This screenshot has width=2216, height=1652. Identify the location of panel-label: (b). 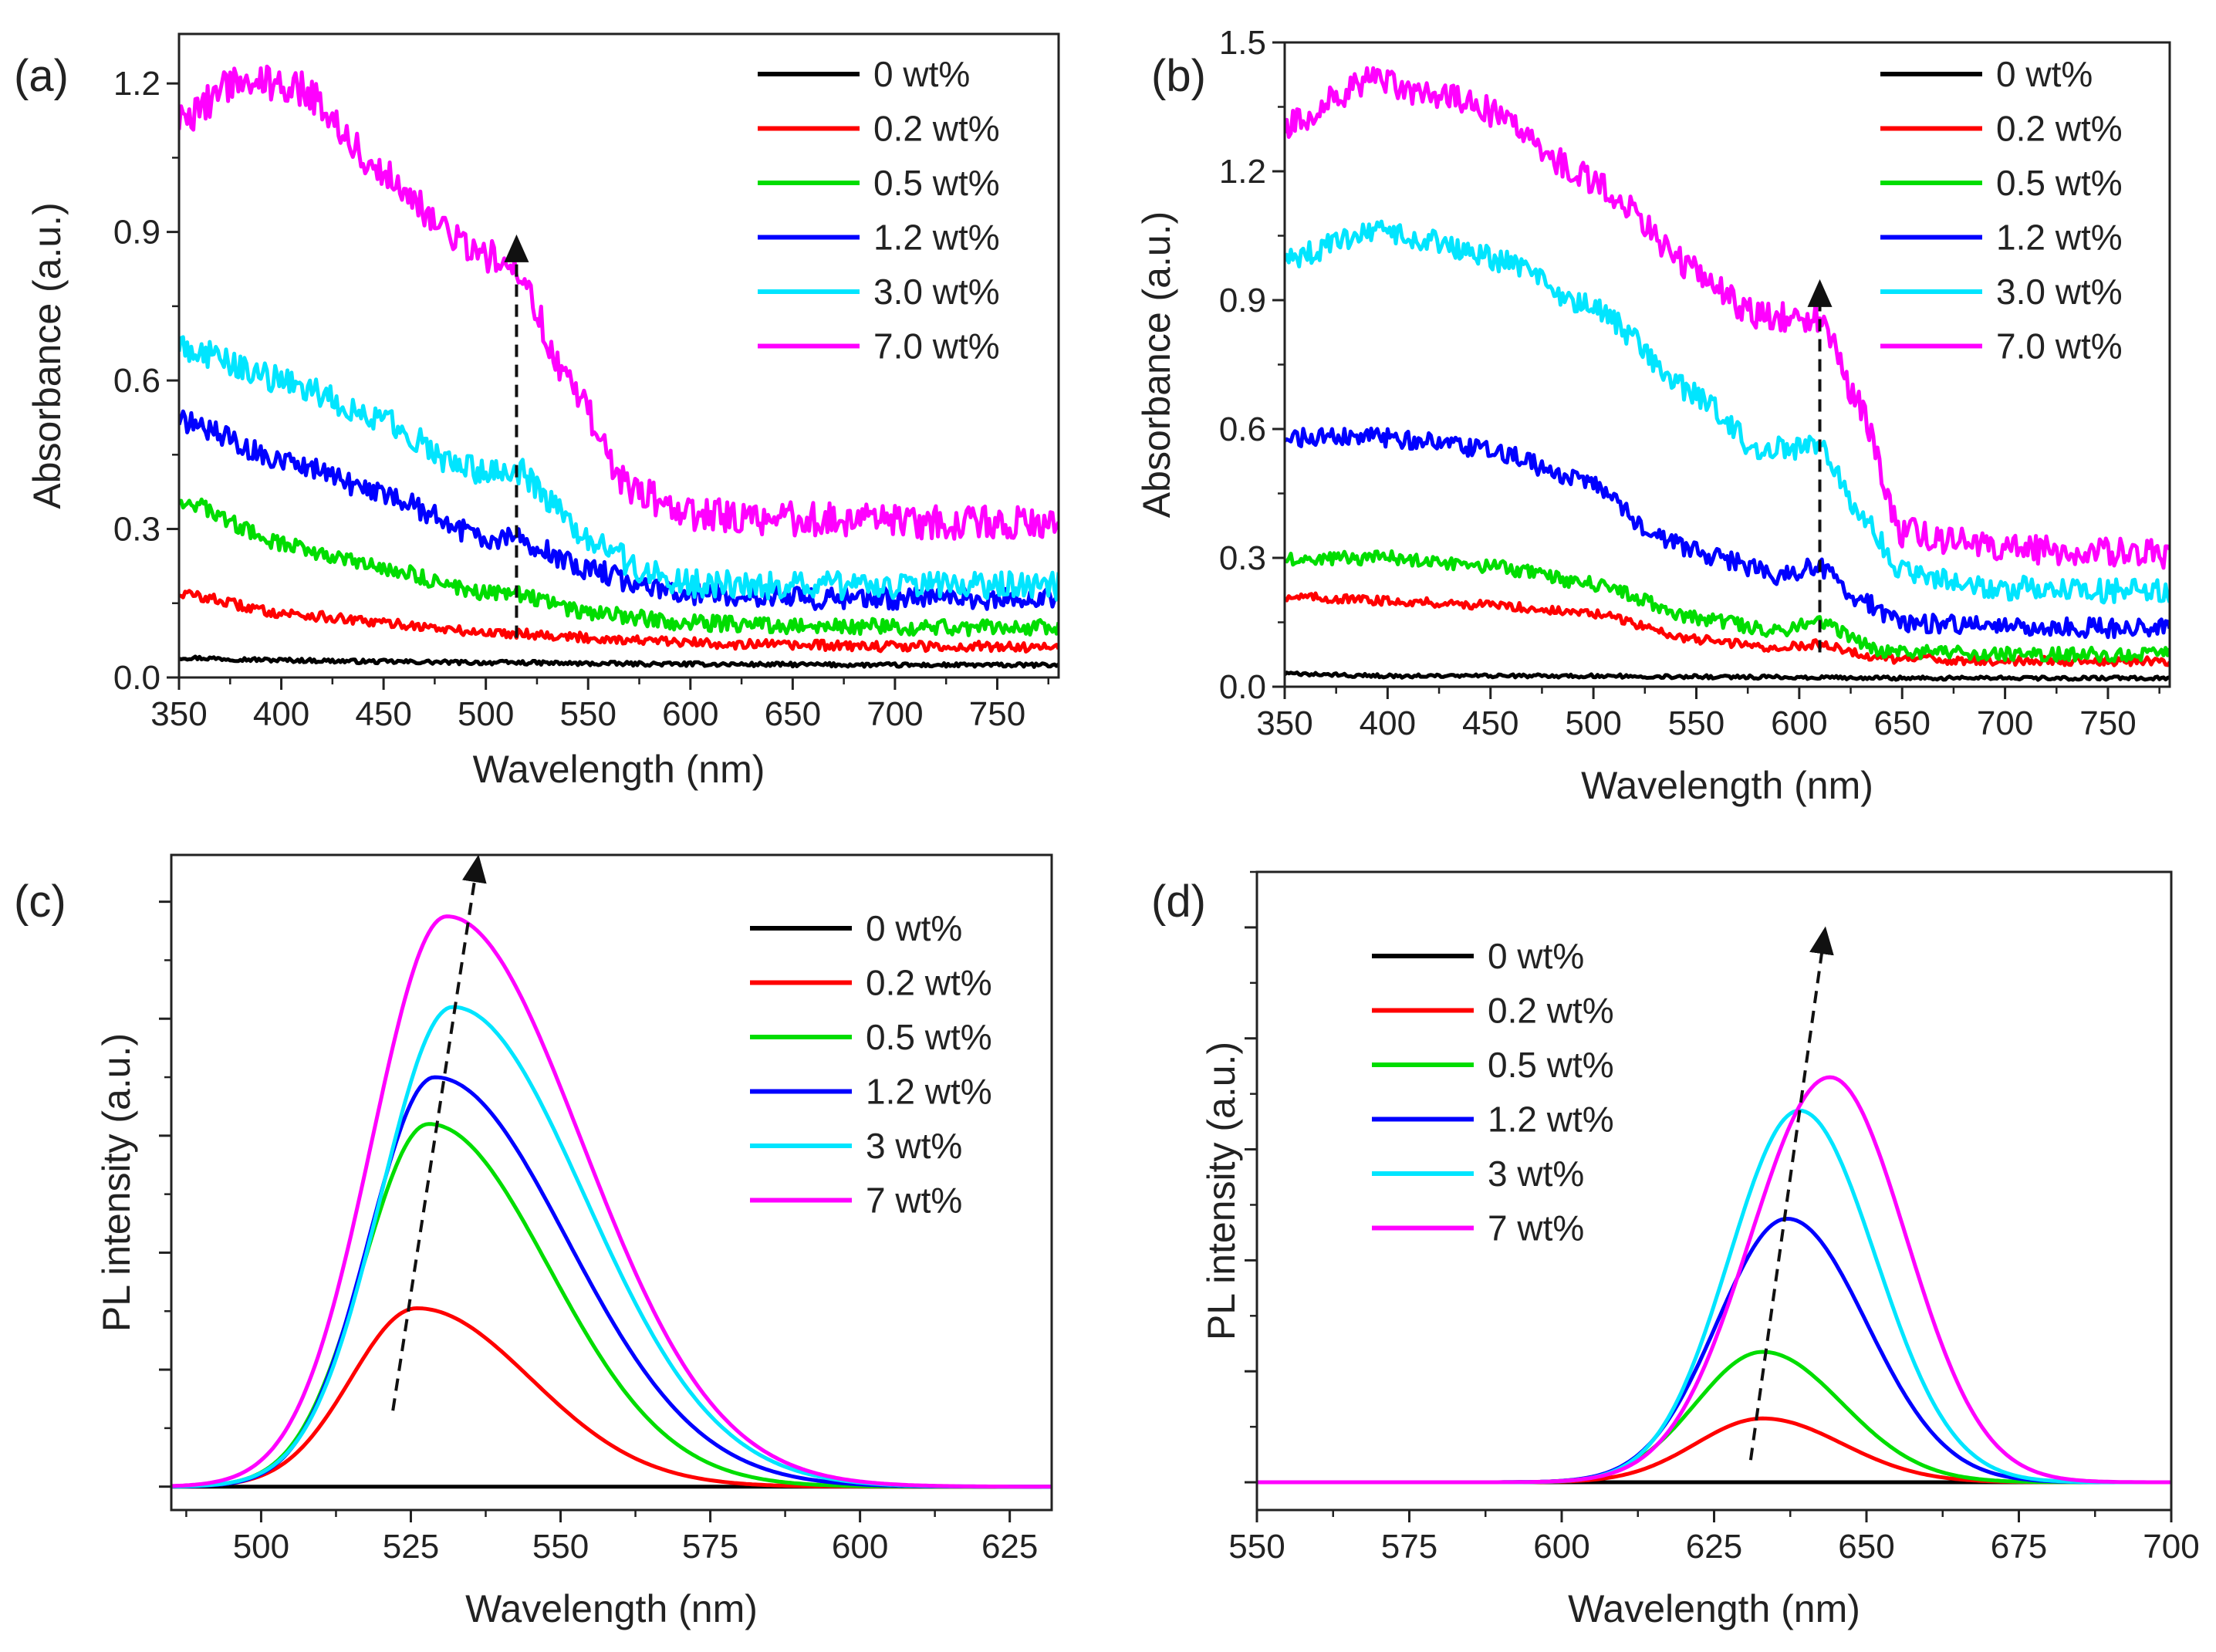
(1178, 76).